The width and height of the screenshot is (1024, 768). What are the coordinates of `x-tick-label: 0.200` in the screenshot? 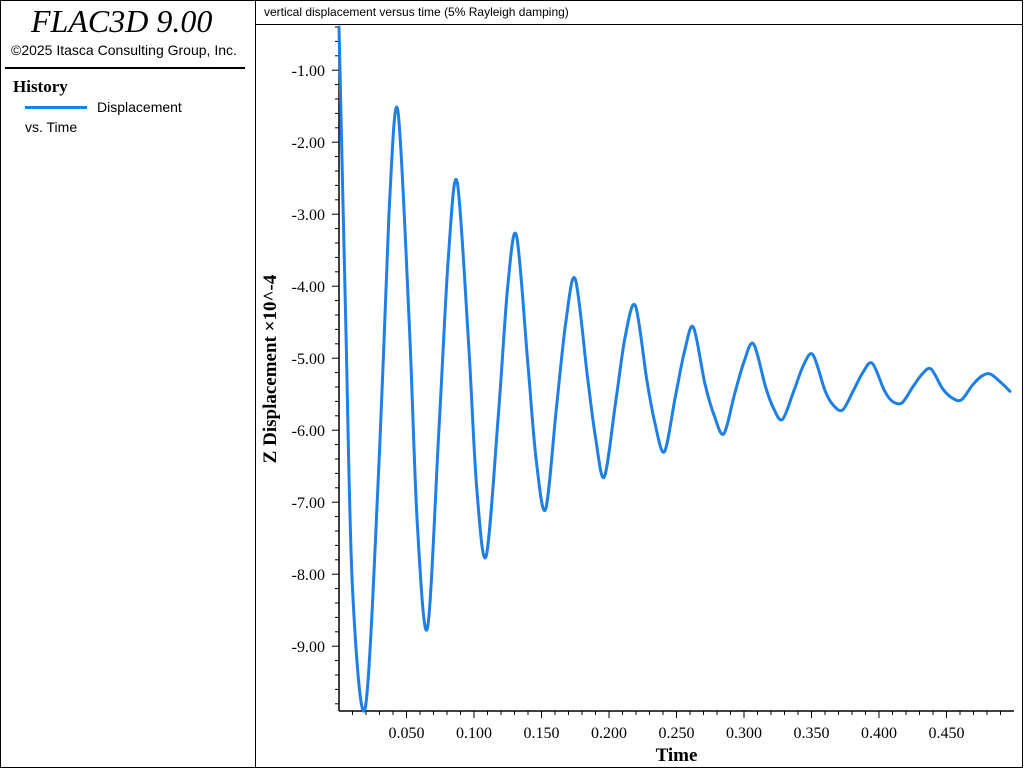 It's located at (609, 733).